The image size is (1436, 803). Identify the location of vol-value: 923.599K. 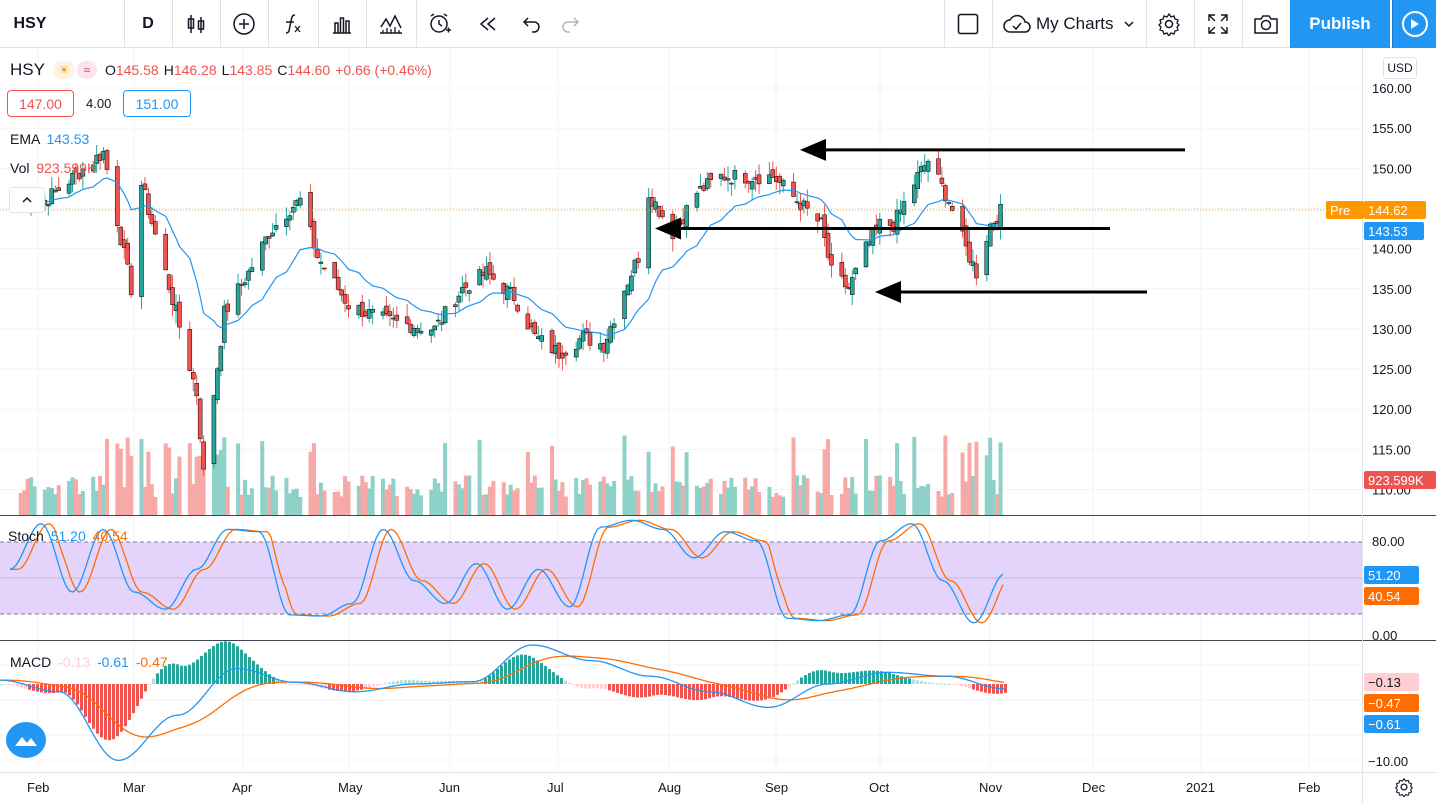
(66, 168).